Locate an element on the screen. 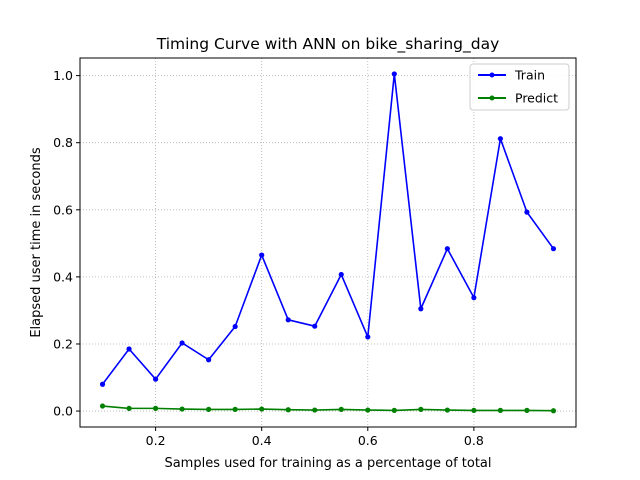 The width and height of the screenshot is (640, 480). legend: Train Predict is located at coordinates (519, 87).